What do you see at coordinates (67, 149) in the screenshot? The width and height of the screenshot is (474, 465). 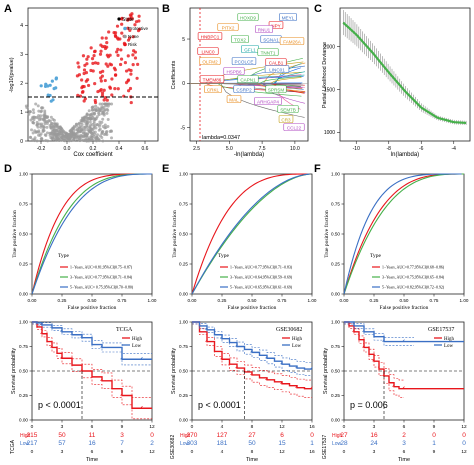 I see `x-tick-label: 0.0` at bounding box center [67, 149].